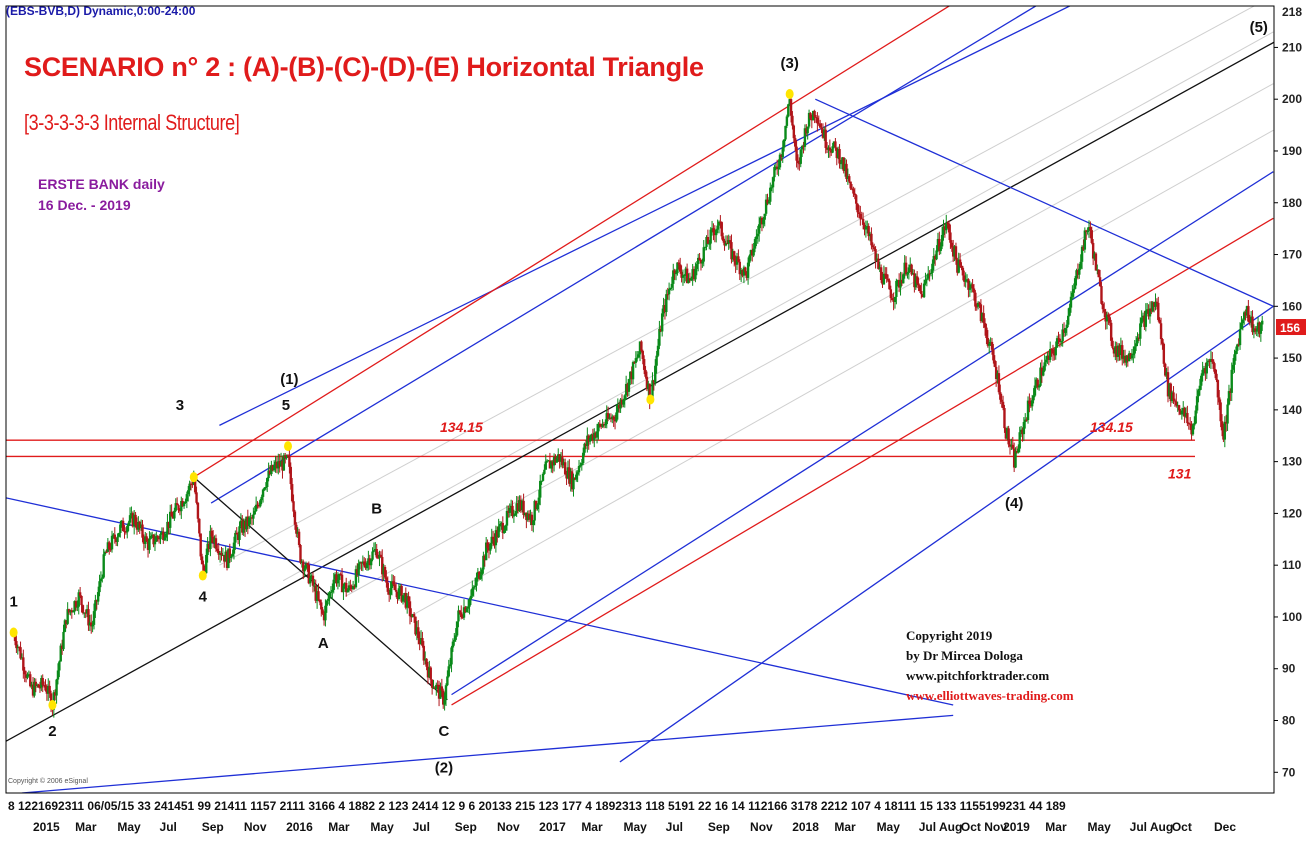 The height and width of the screenshot is (842, 1308). I want to click on x-month-label: Sep, so click(213, 827).